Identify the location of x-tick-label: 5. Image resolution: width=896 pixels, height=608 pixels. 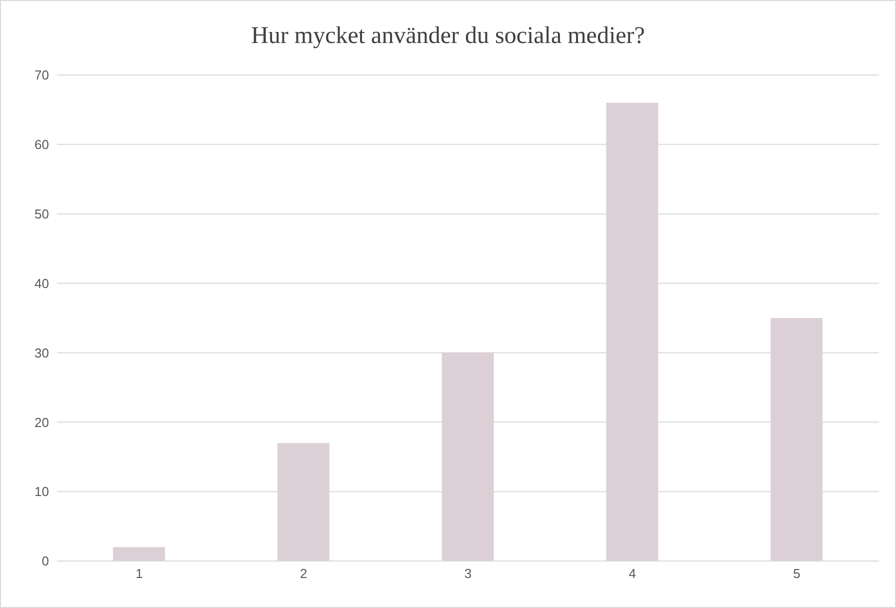
(796, 574).